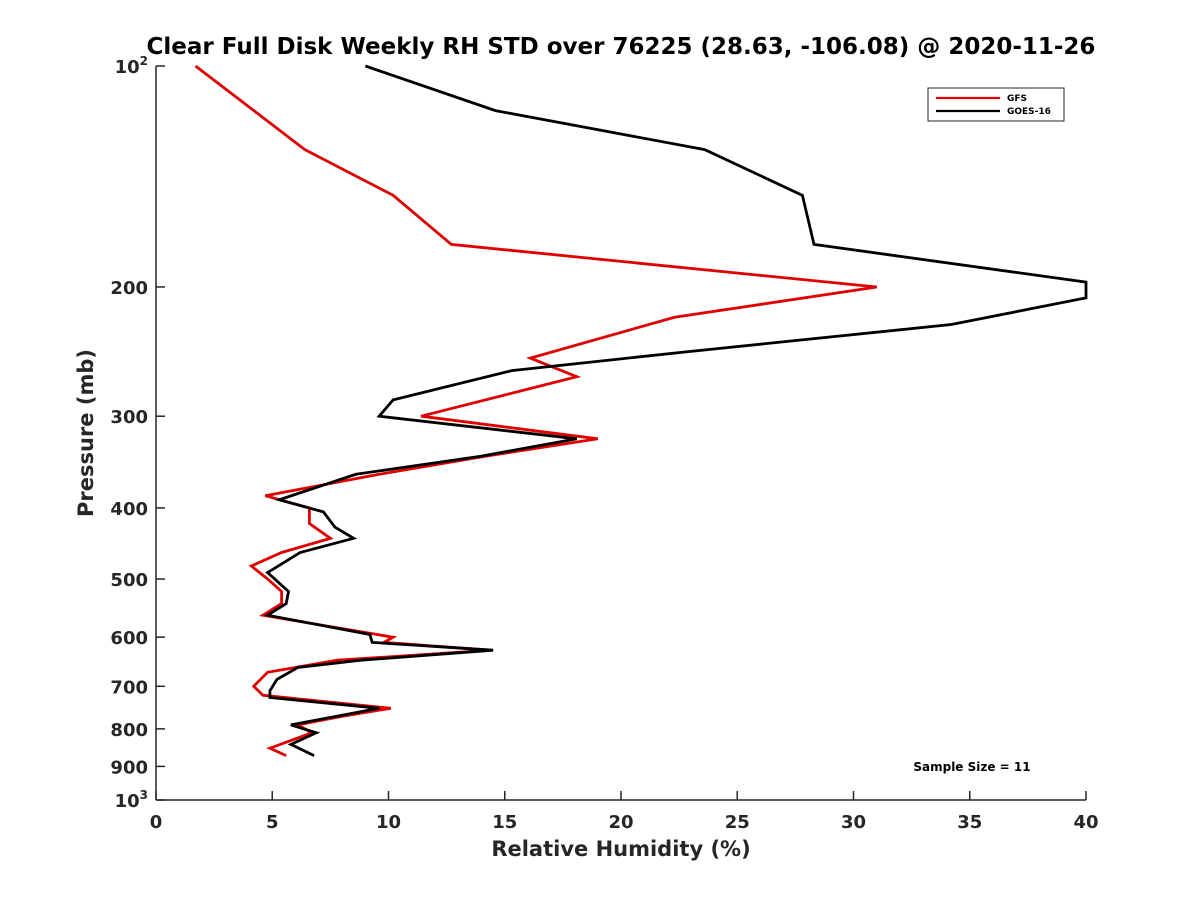 The image size is (1200, 900). I want to click on x-ticks: 0 5 10 15 20 25 30 35 40, so click(624, 812).